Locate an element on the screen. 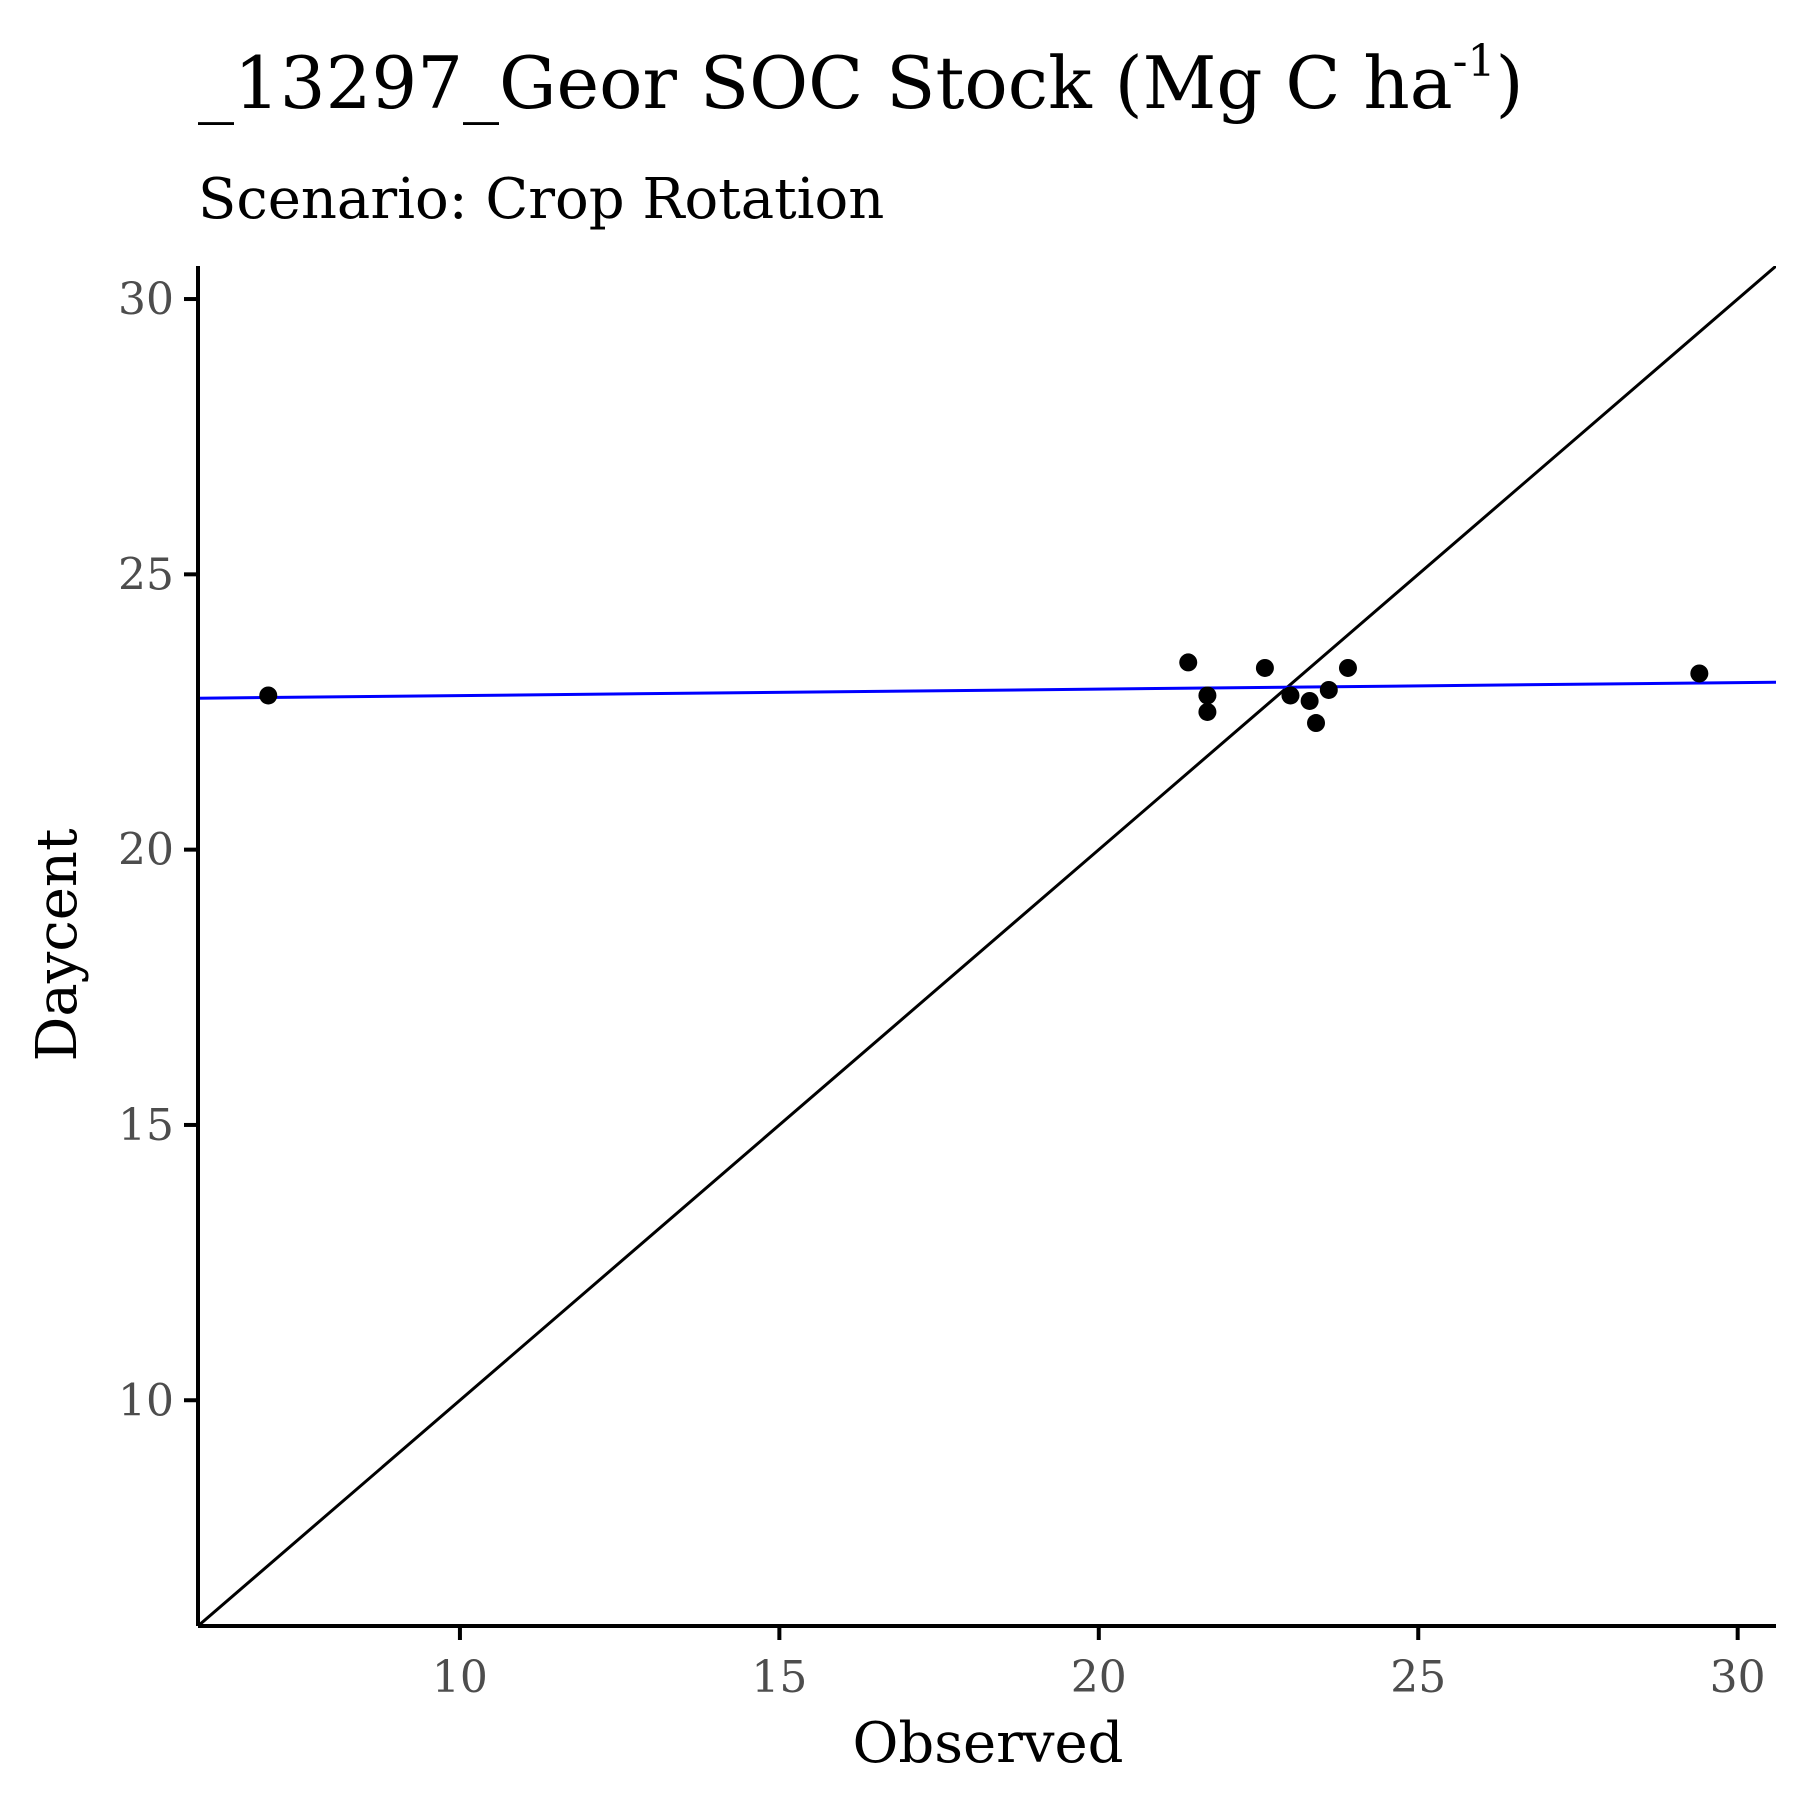 The width and height of the screenshot is (1800, 1800). x-tick-label: 10 is located at coordinates (460, 1677).